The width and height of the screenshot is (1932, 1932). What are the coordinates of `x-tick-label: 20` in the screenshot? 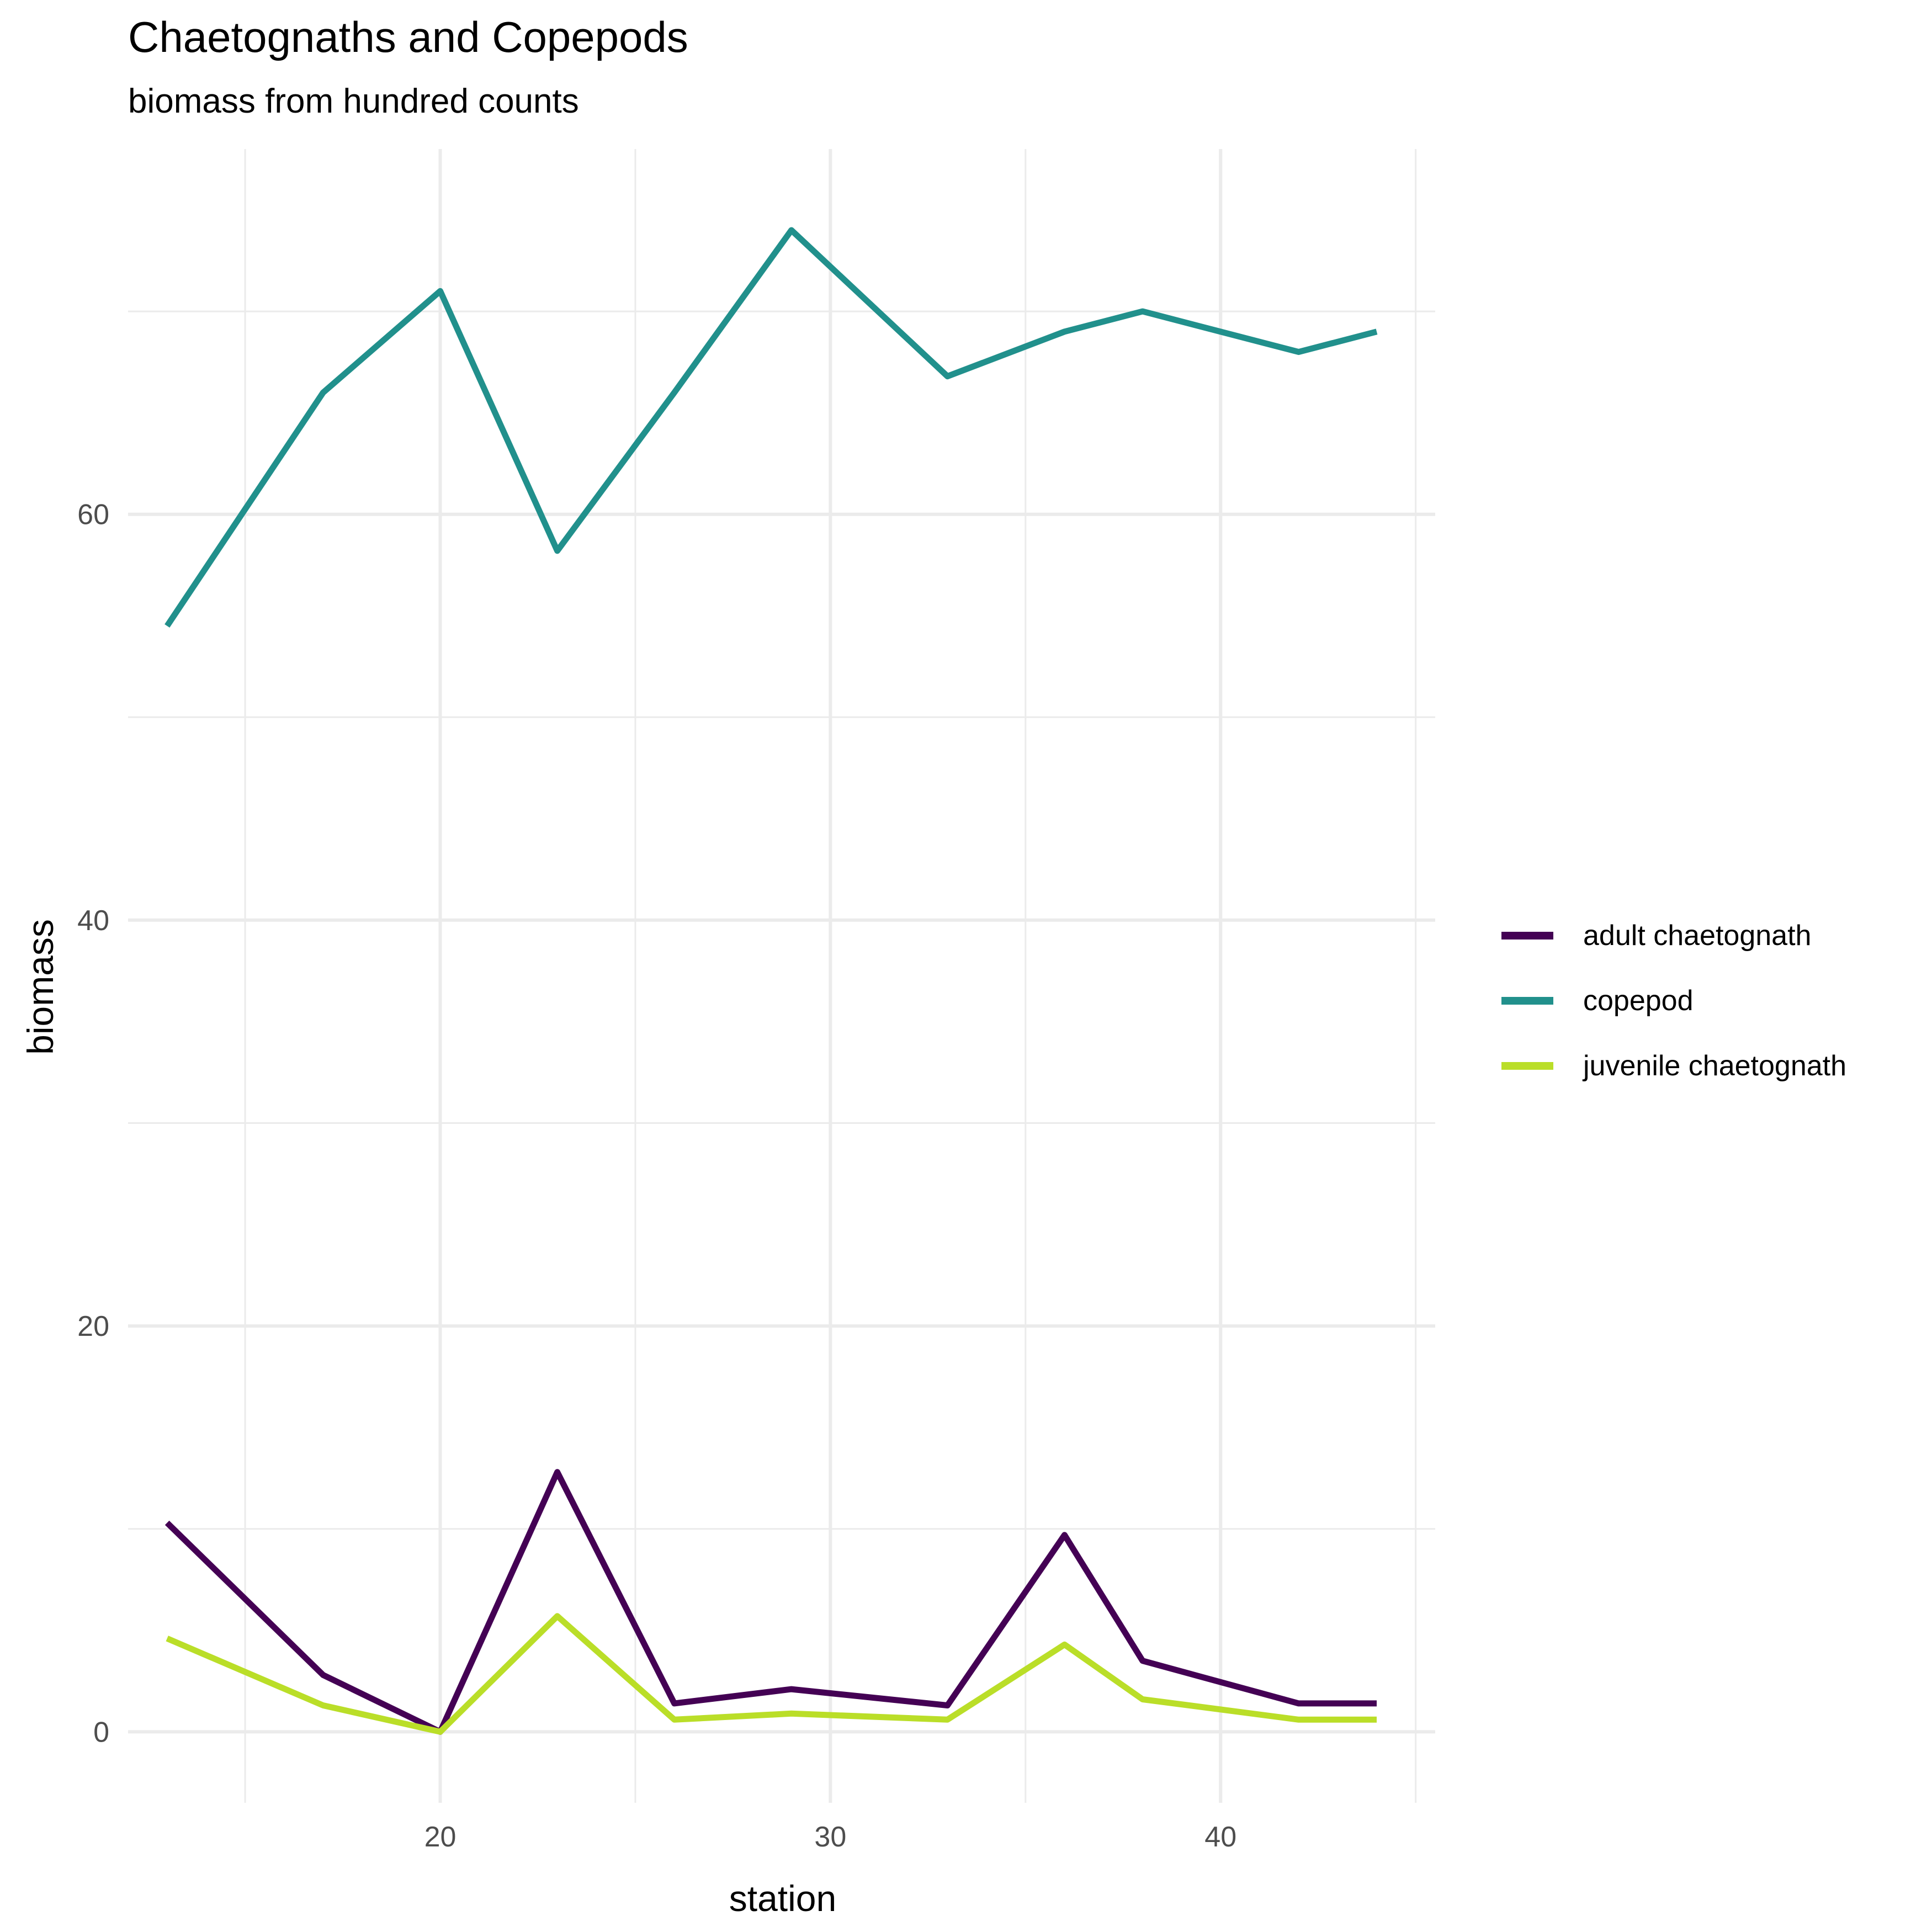 It's located at (441, 1837).